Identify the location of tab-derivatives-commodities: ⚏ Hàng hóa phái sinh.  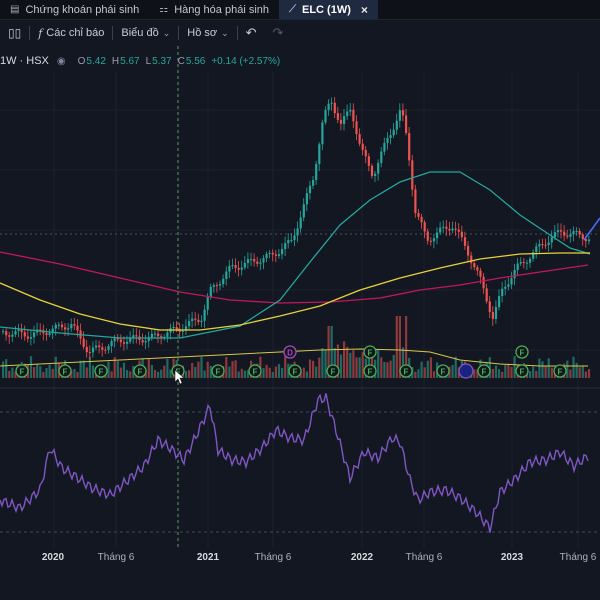
(214, 9).